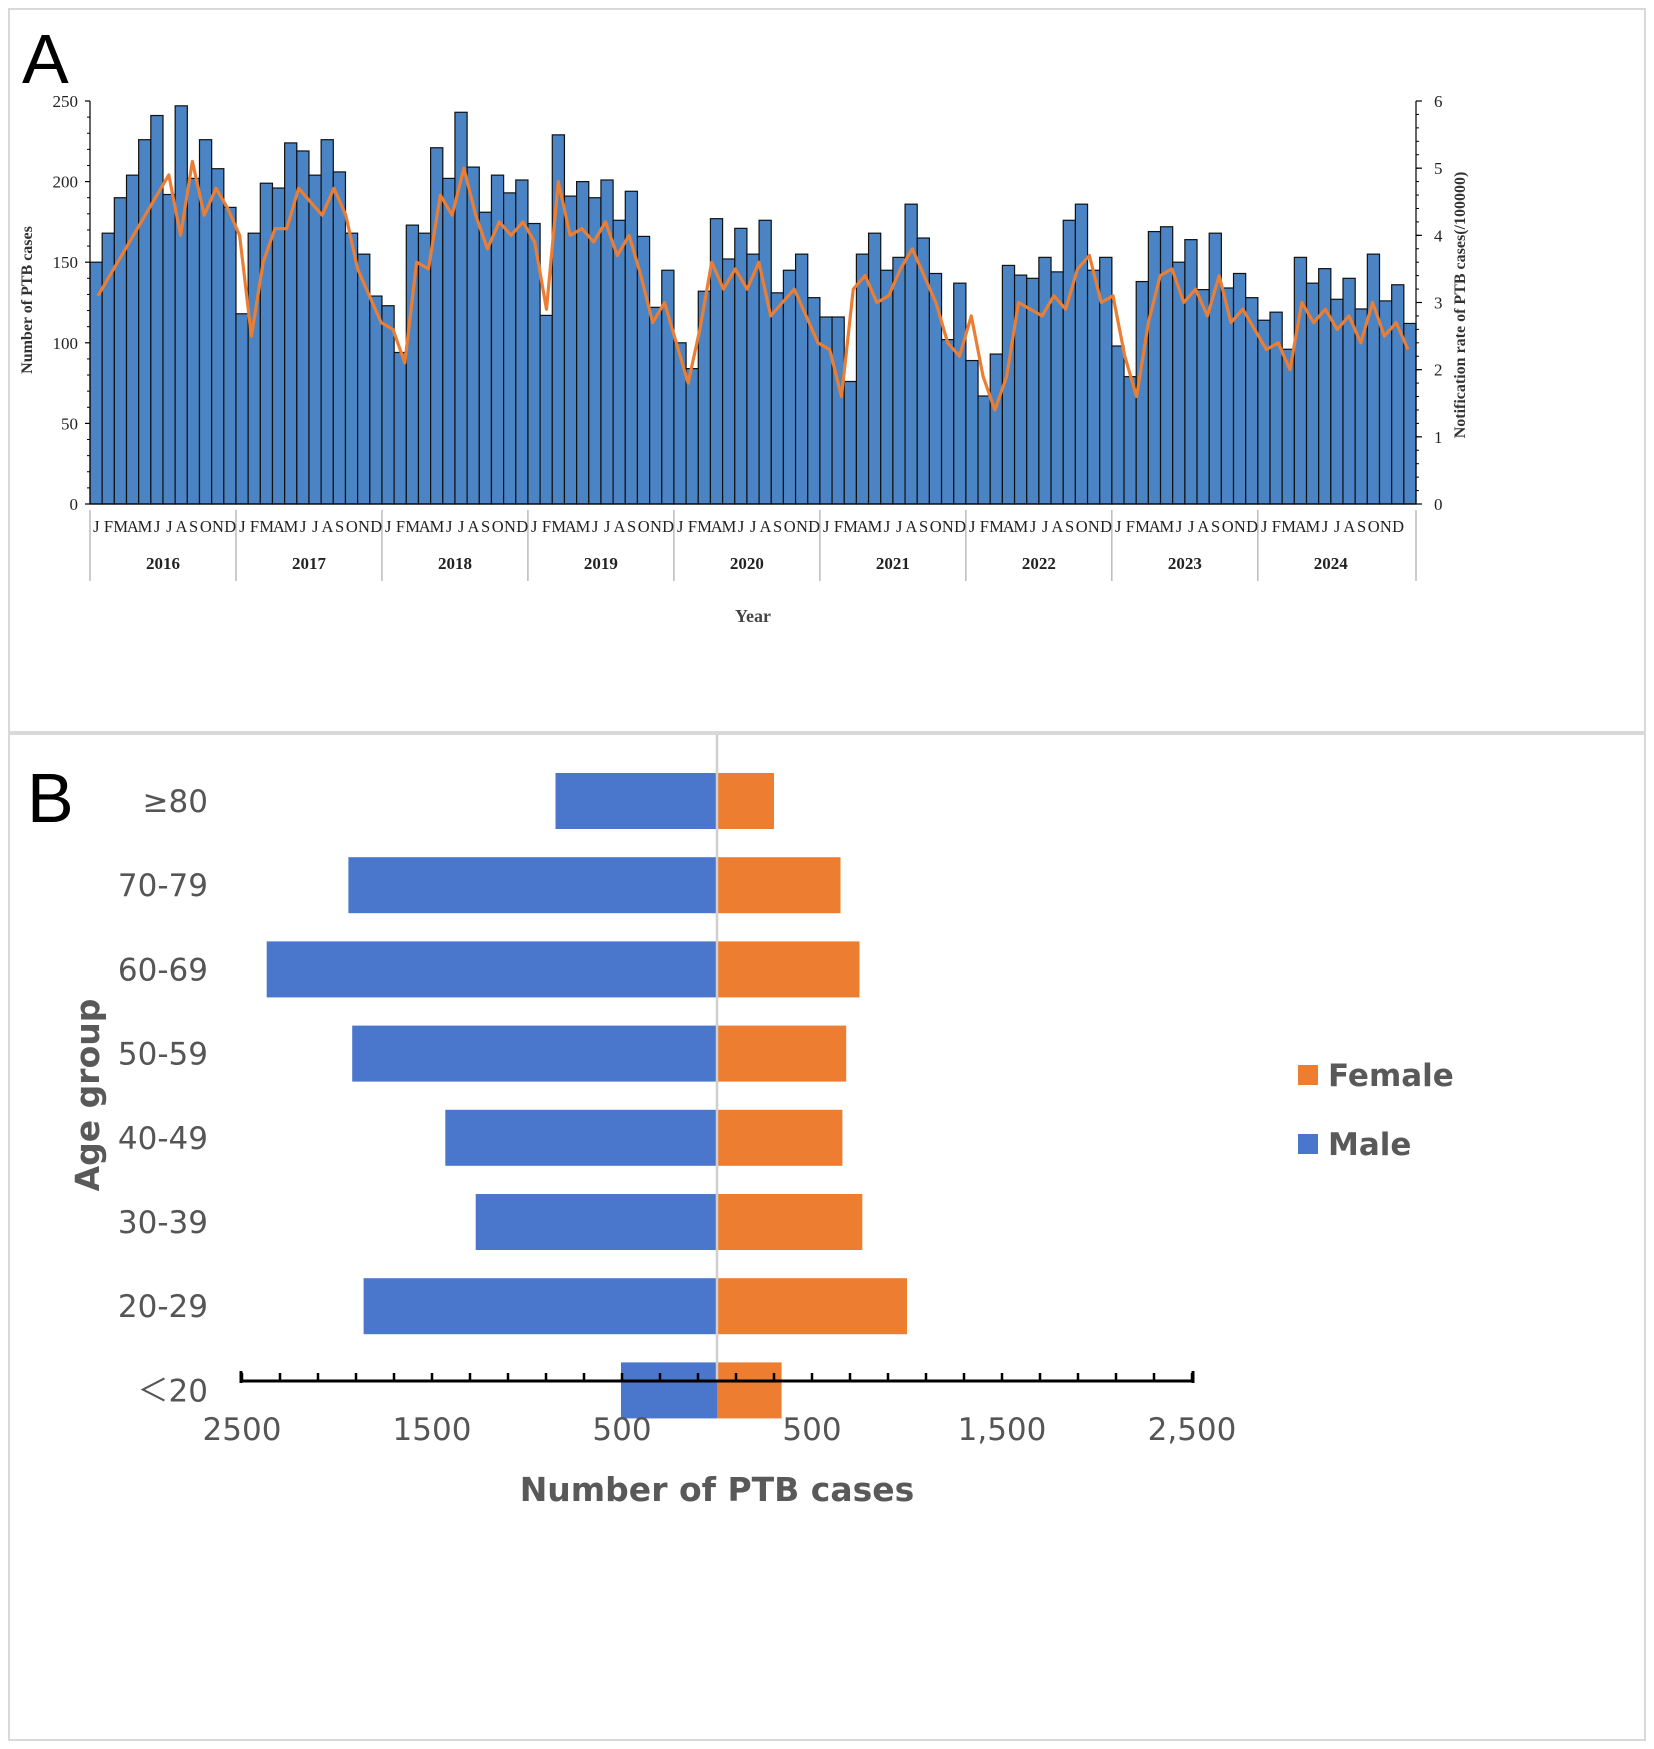 This screenshot has height=1749, width=1654. I want to click on x-tick-label: 500, so click(811, 1430).